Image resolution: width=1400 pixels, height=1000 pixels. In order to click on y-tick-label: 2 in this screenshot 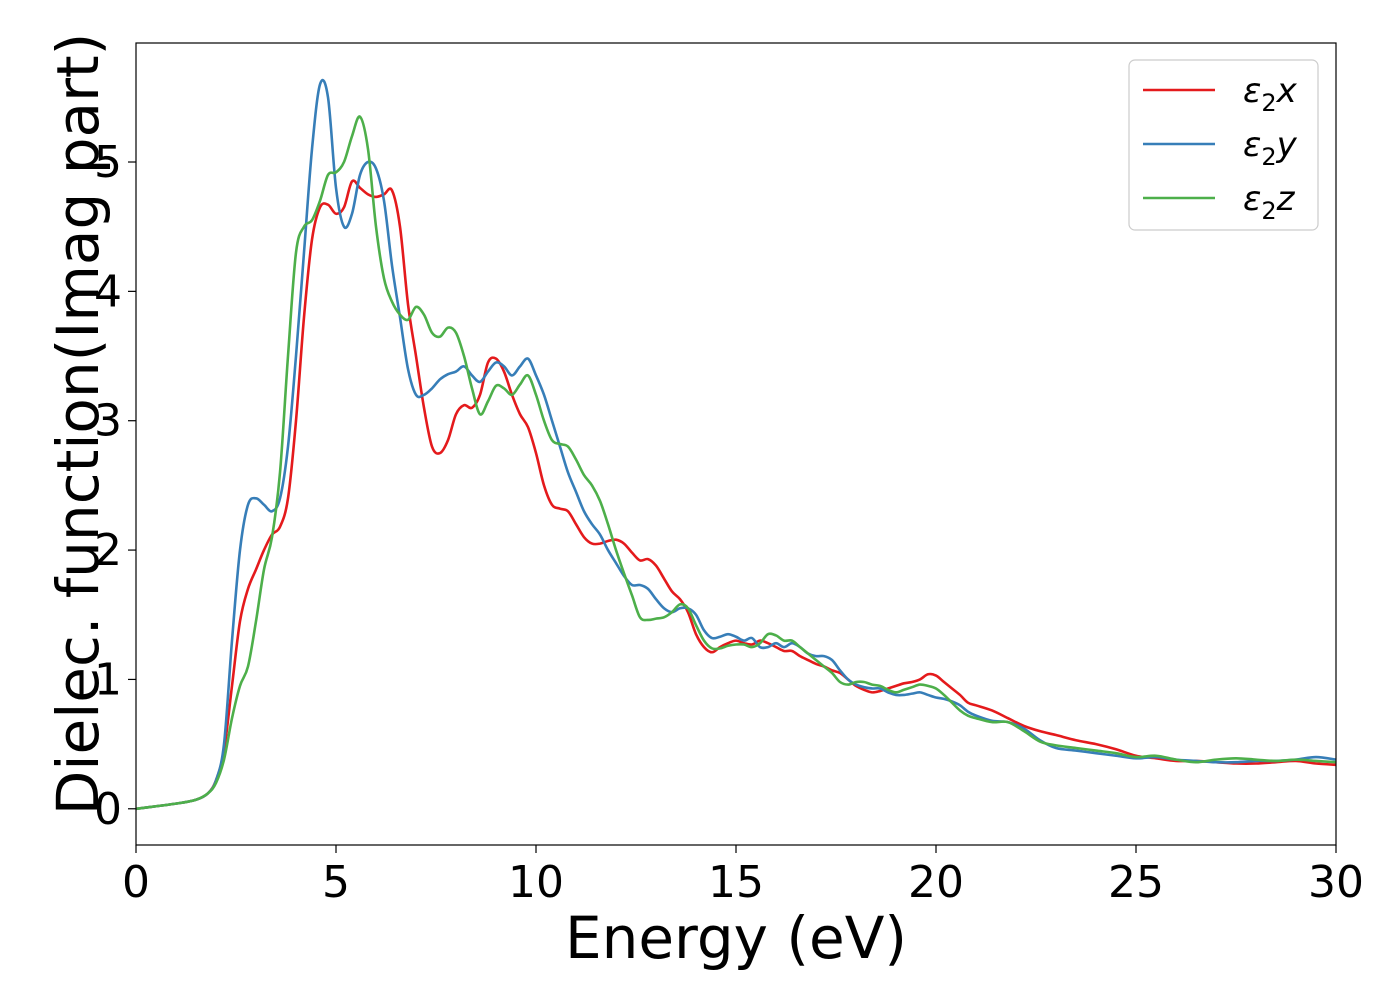, I will do `click(108, 550)`.